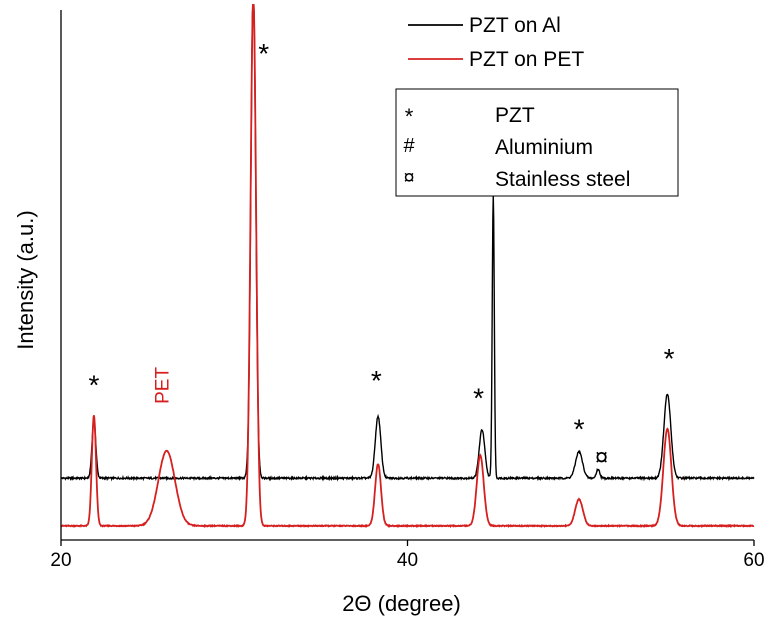 This screenshot has width=769, height=617. I want to click on peak-annotation: ¤, so click(601, 457).